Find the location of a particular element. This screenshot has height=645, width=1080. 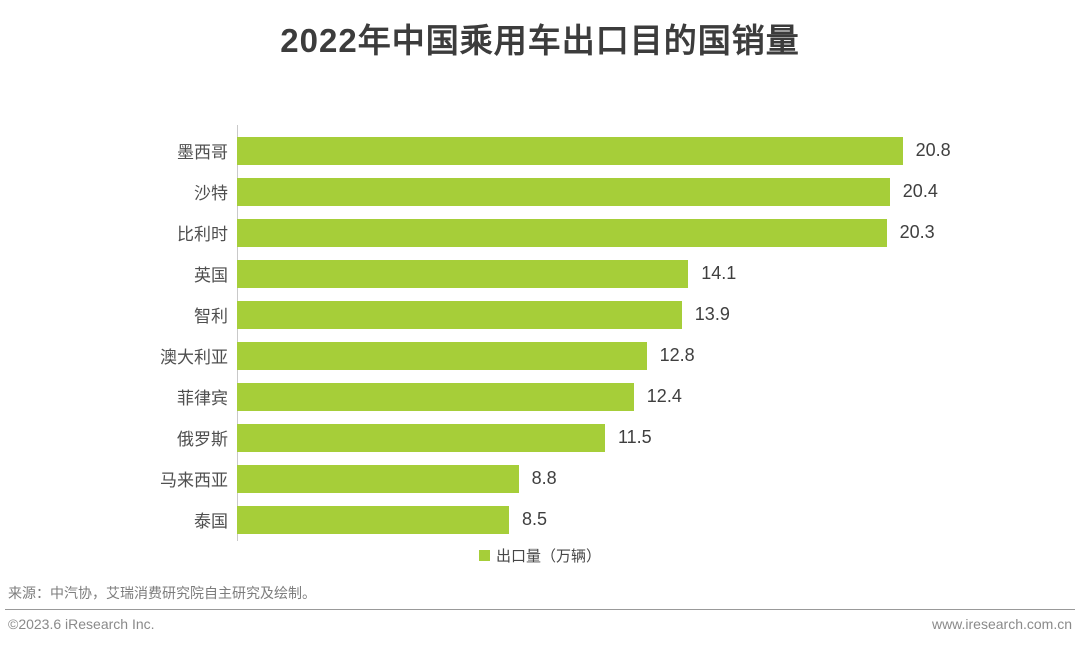

bar-row: 澳大利亚 12.8 is located at coordinates (540, 355).